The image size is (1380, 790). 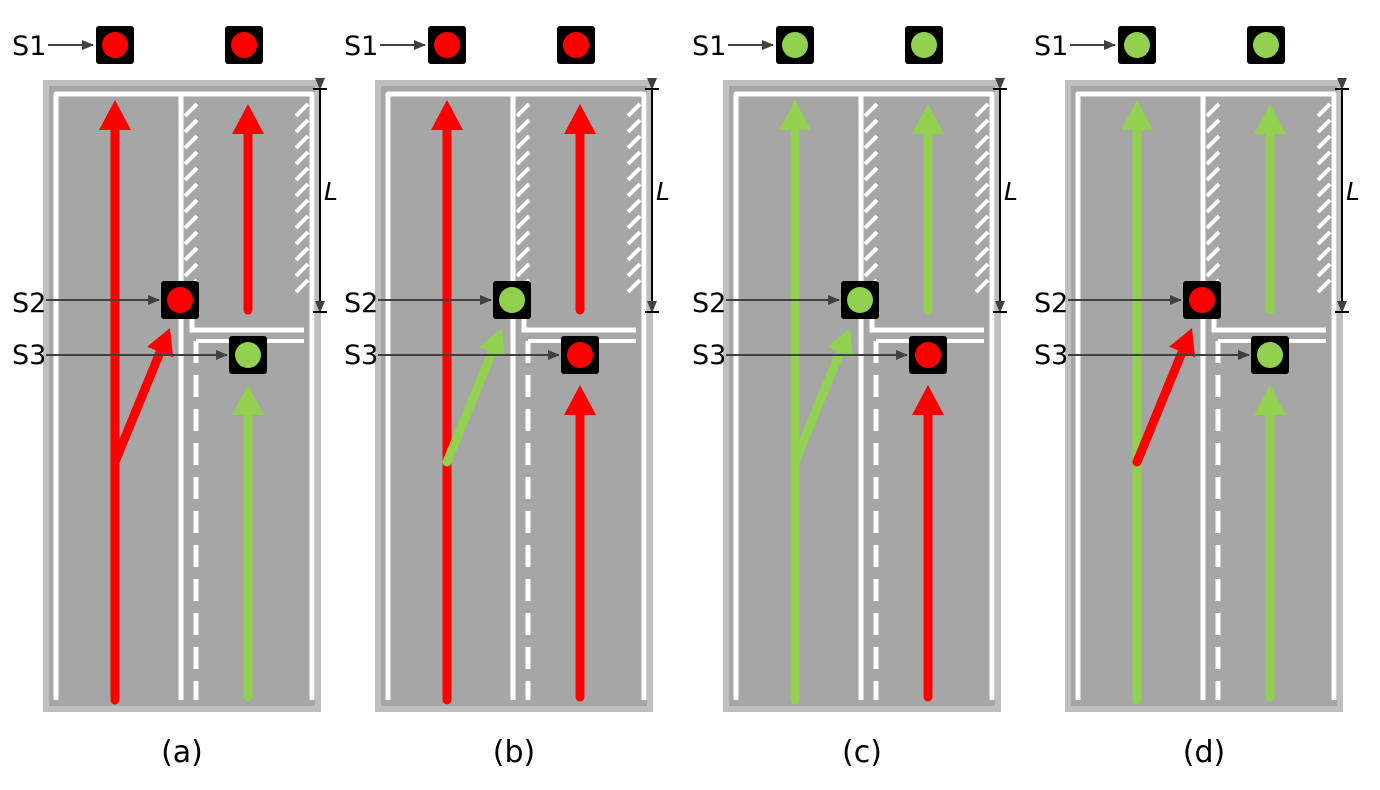 What do you see at coordinates (862, 752) in the screenshot?
I see `panel-caption: (c)` at bounding box center [862, 752].